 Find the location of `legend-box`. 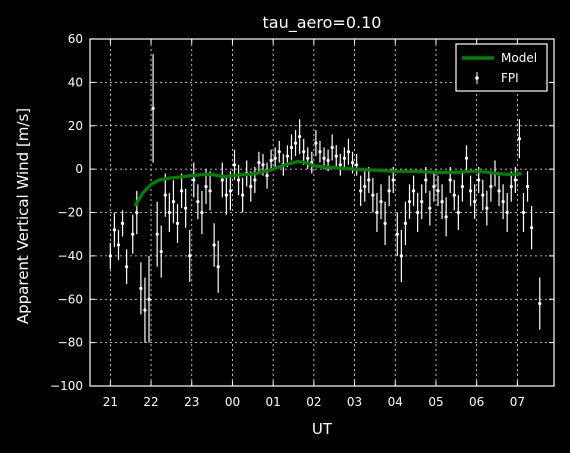

legend-box is located at coordinates (501, 67).